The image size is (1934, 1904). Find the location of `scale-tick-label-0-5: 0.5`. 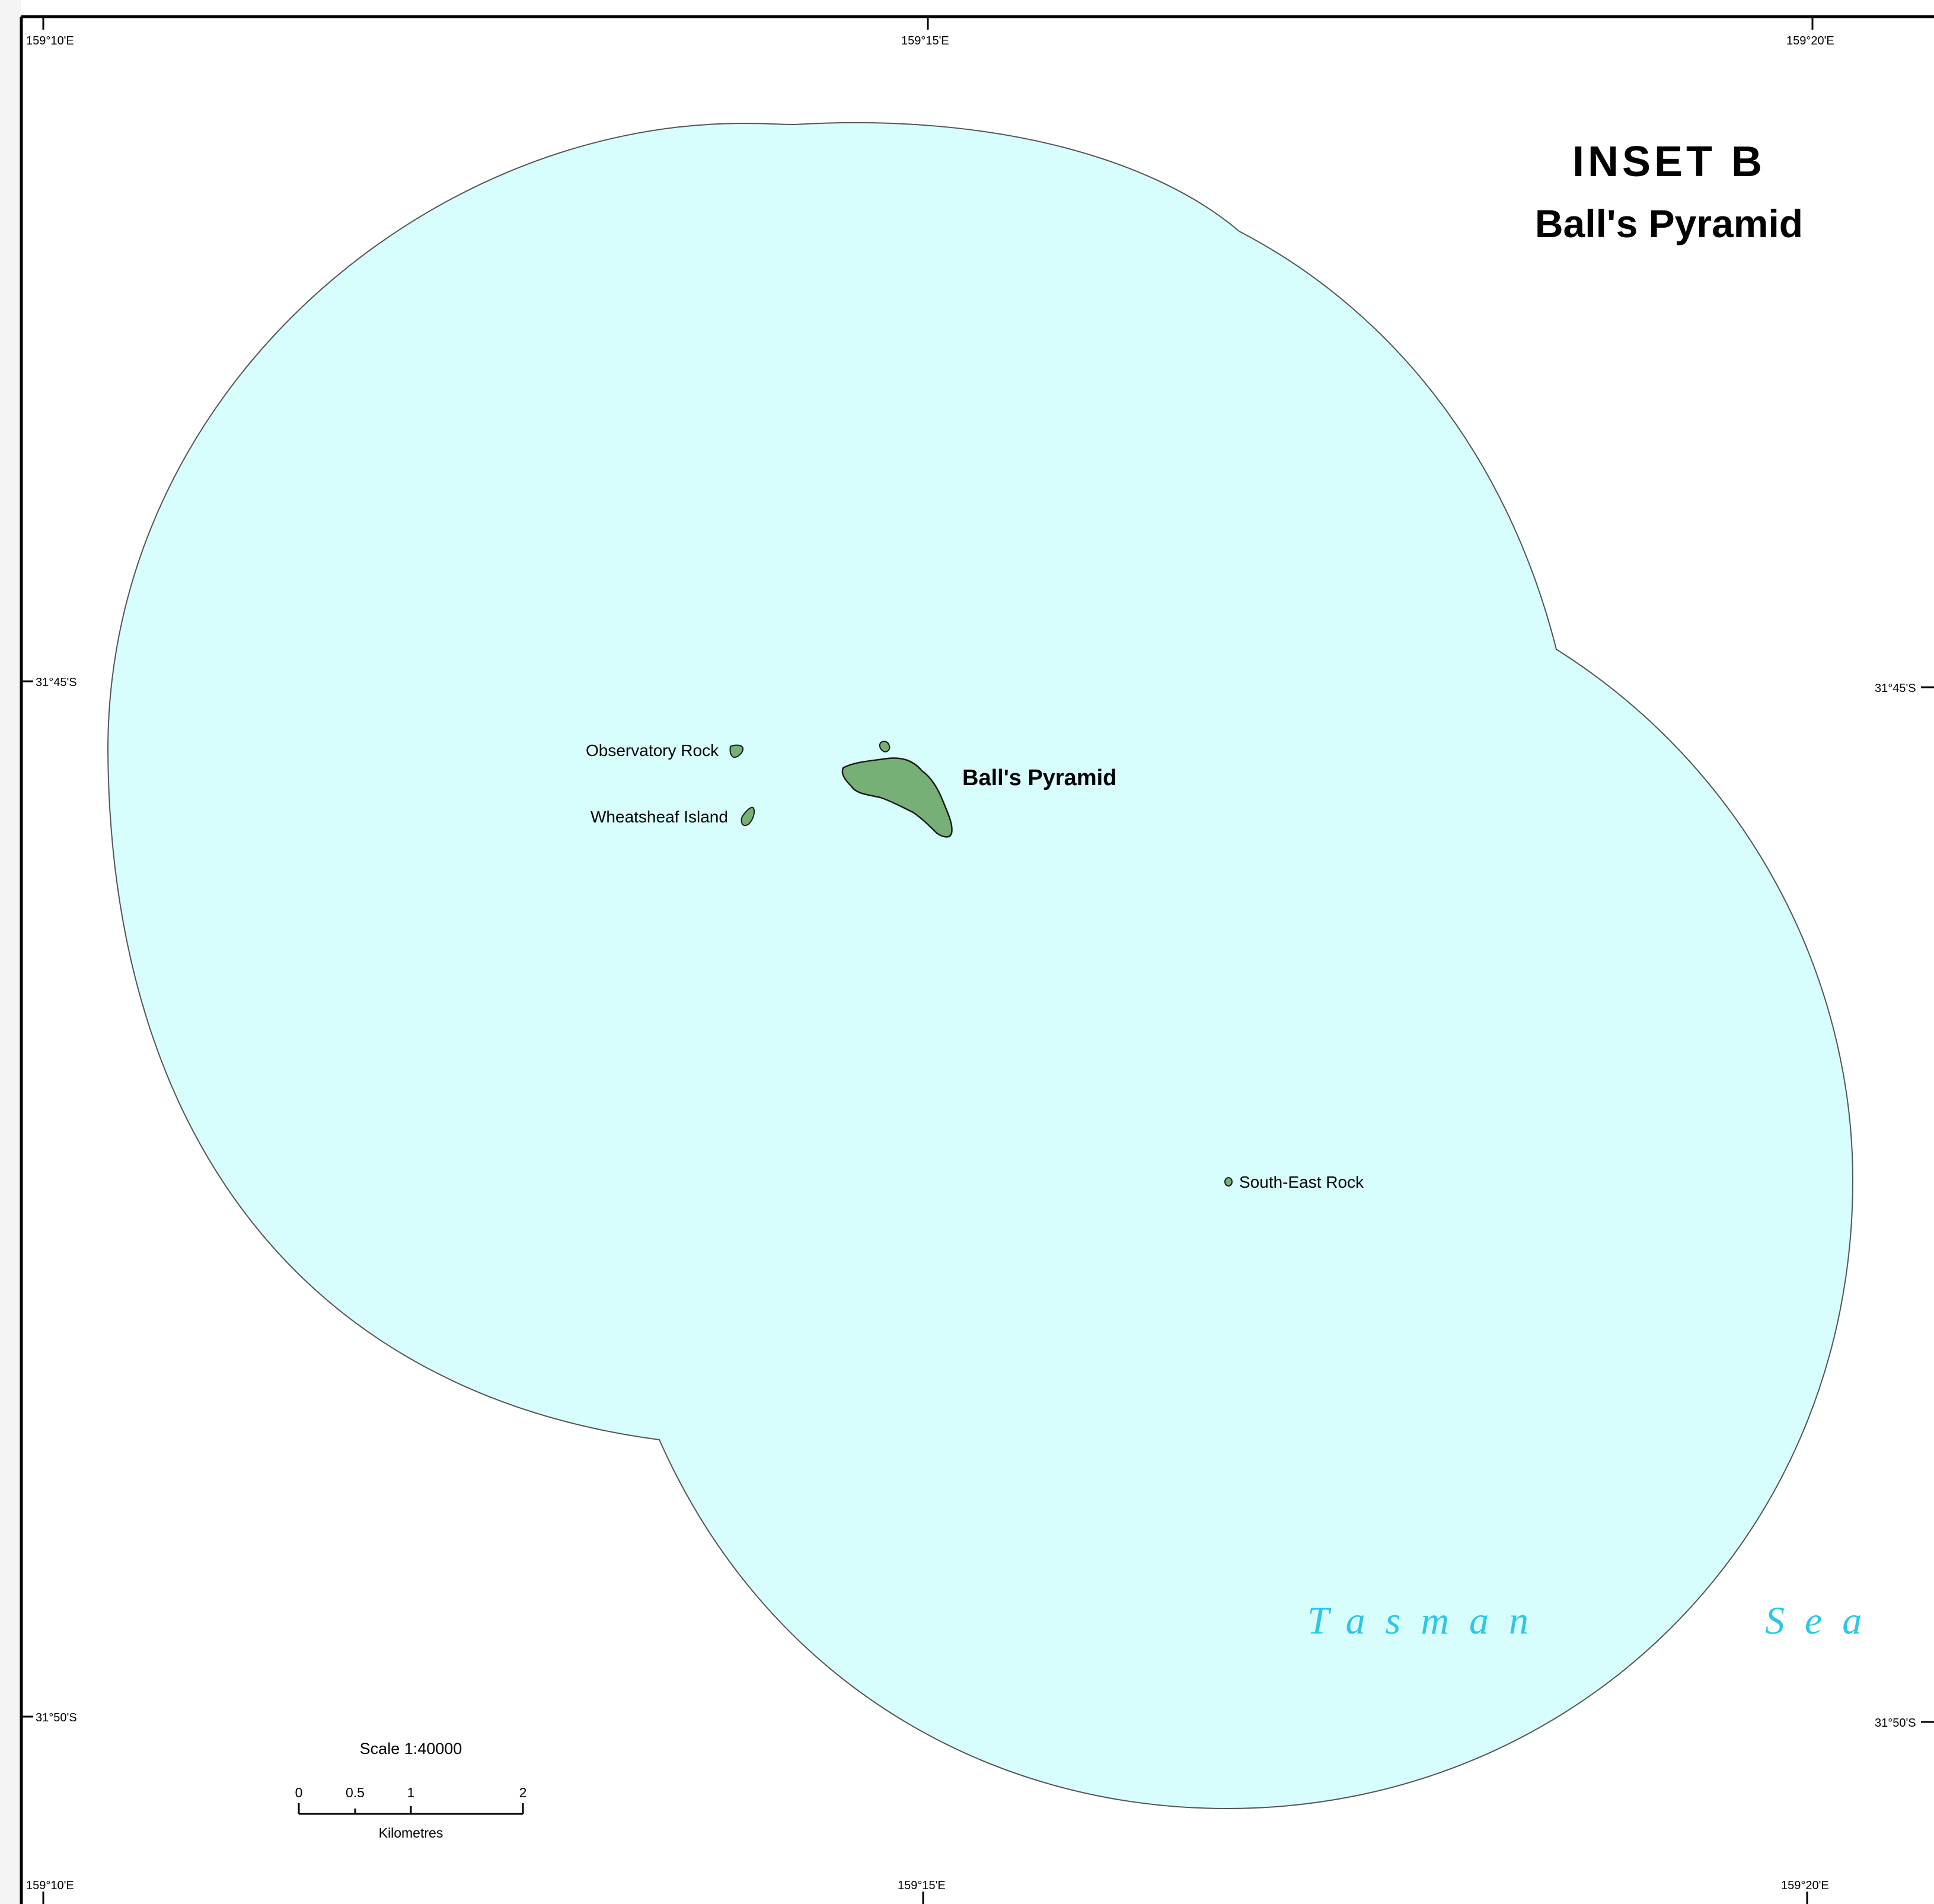

scale-tick-label-0-5: 0.5 is located at coordinates (355, 1792).